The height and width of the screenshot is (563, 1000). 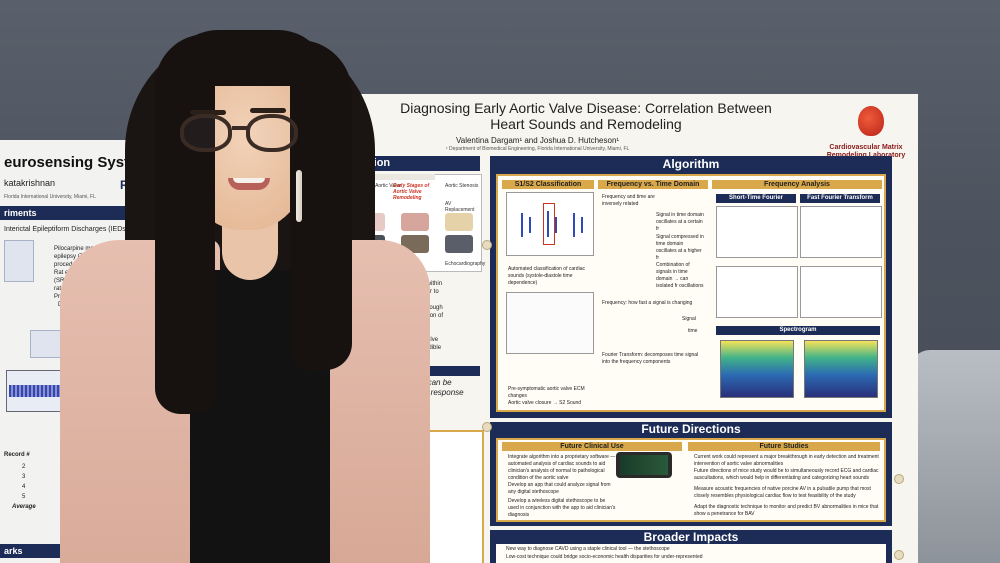 What do you see at coordinates (757, 232) in the screenshot?
I see `stft-plot` at bounding box center [757, 232].